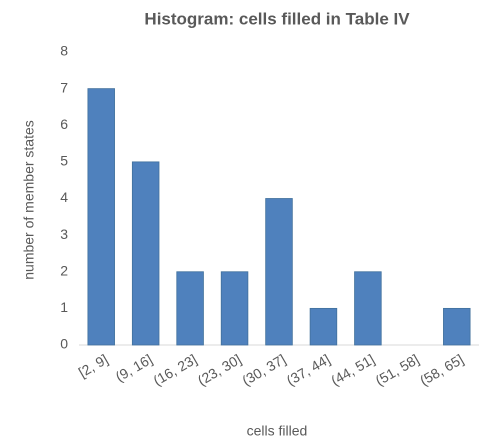  Describe the element at coordinates (64, 197) in the screenshot. I see `y-tick-label: 4` at that location.